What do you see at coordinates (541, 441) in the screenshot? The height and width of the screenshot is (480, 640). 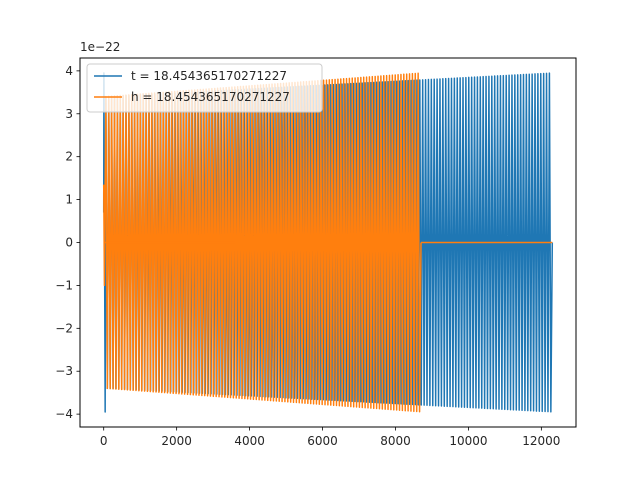 I see `x-tick-label: 12000` at bounding box center [541, 441].